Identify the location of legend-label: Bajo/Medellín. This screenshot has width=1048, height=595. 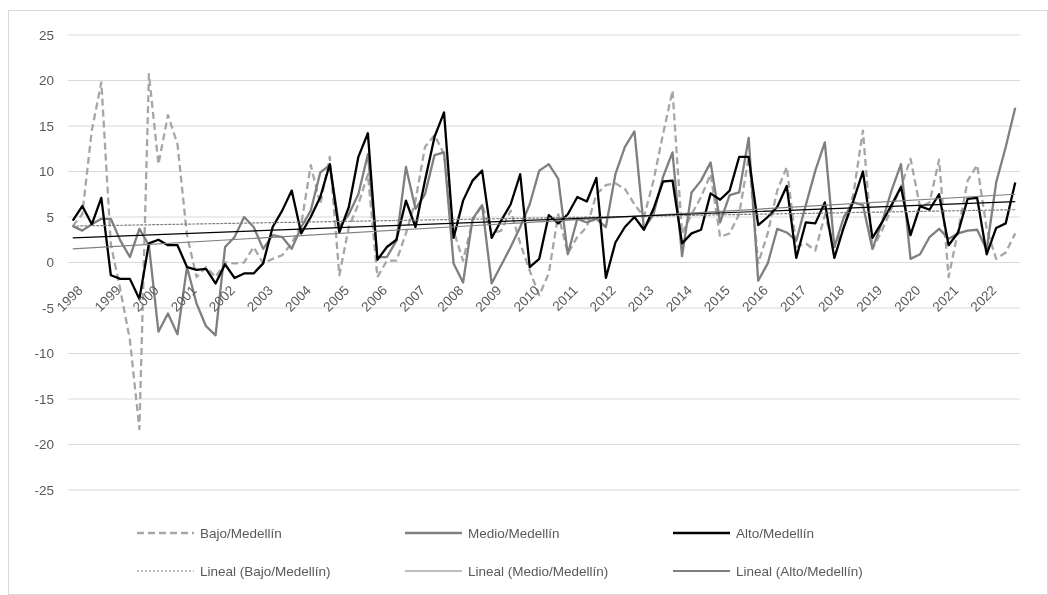
(241, 533).